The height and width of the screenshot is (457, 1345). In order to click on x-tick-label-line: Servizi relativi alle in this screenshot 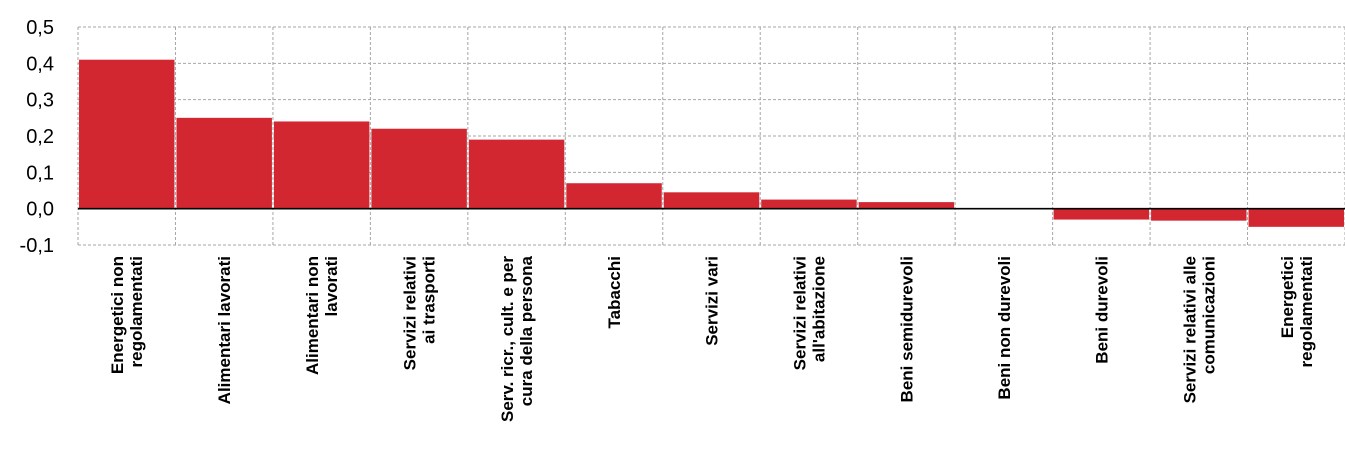, I will do `click(1189, 329)`.